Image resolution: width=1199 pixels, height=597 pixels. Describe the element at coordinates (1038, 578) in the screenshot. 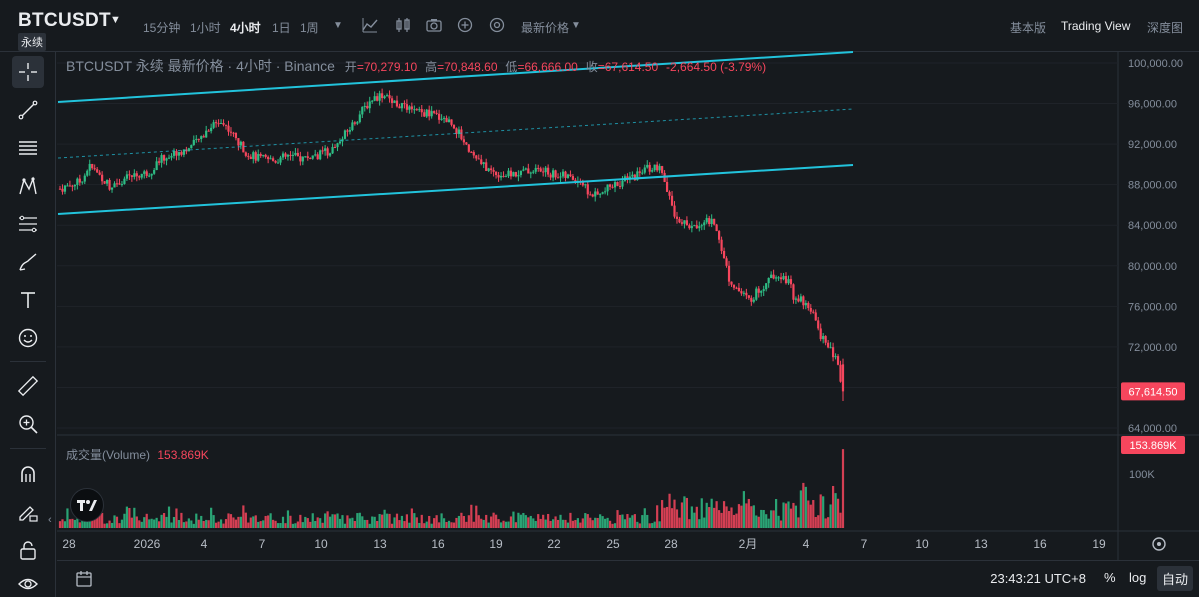

I see `clock: 23:43:21 UTC+8` at that location.